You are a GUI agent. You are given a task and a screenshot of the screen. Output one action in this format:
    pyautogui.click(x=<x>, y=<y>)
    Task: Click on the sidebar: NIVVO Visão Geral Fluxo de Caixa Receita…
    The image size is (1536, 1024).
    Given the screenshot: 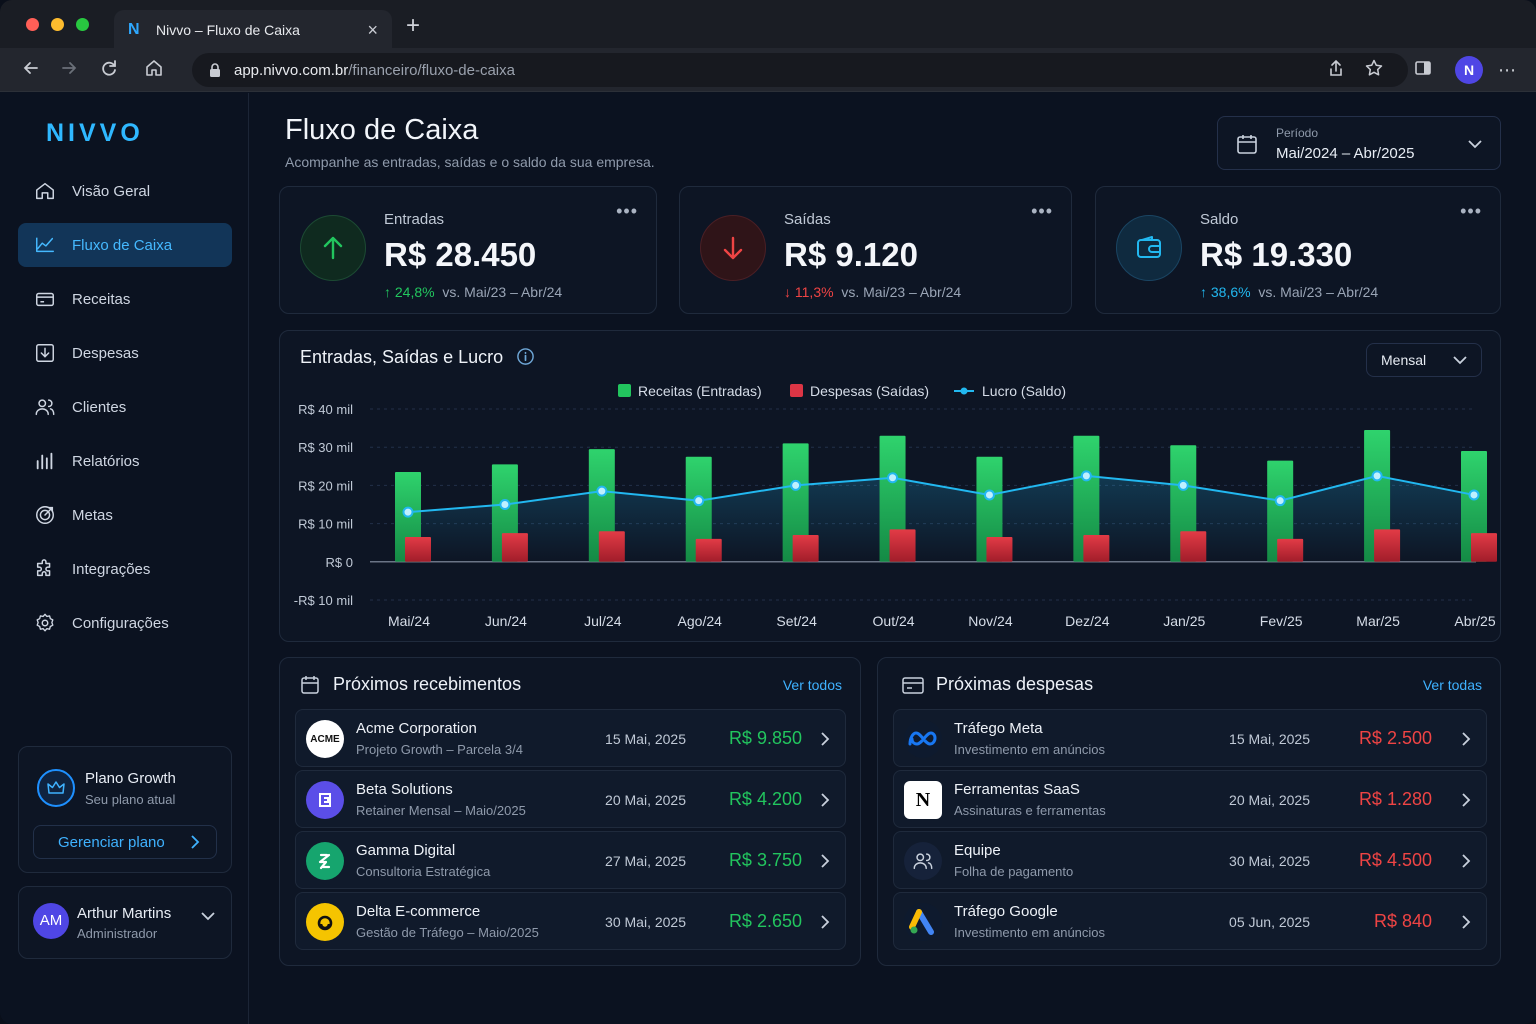 What is the action you would take?
    pyautogui.click(x=124, y=558)
    